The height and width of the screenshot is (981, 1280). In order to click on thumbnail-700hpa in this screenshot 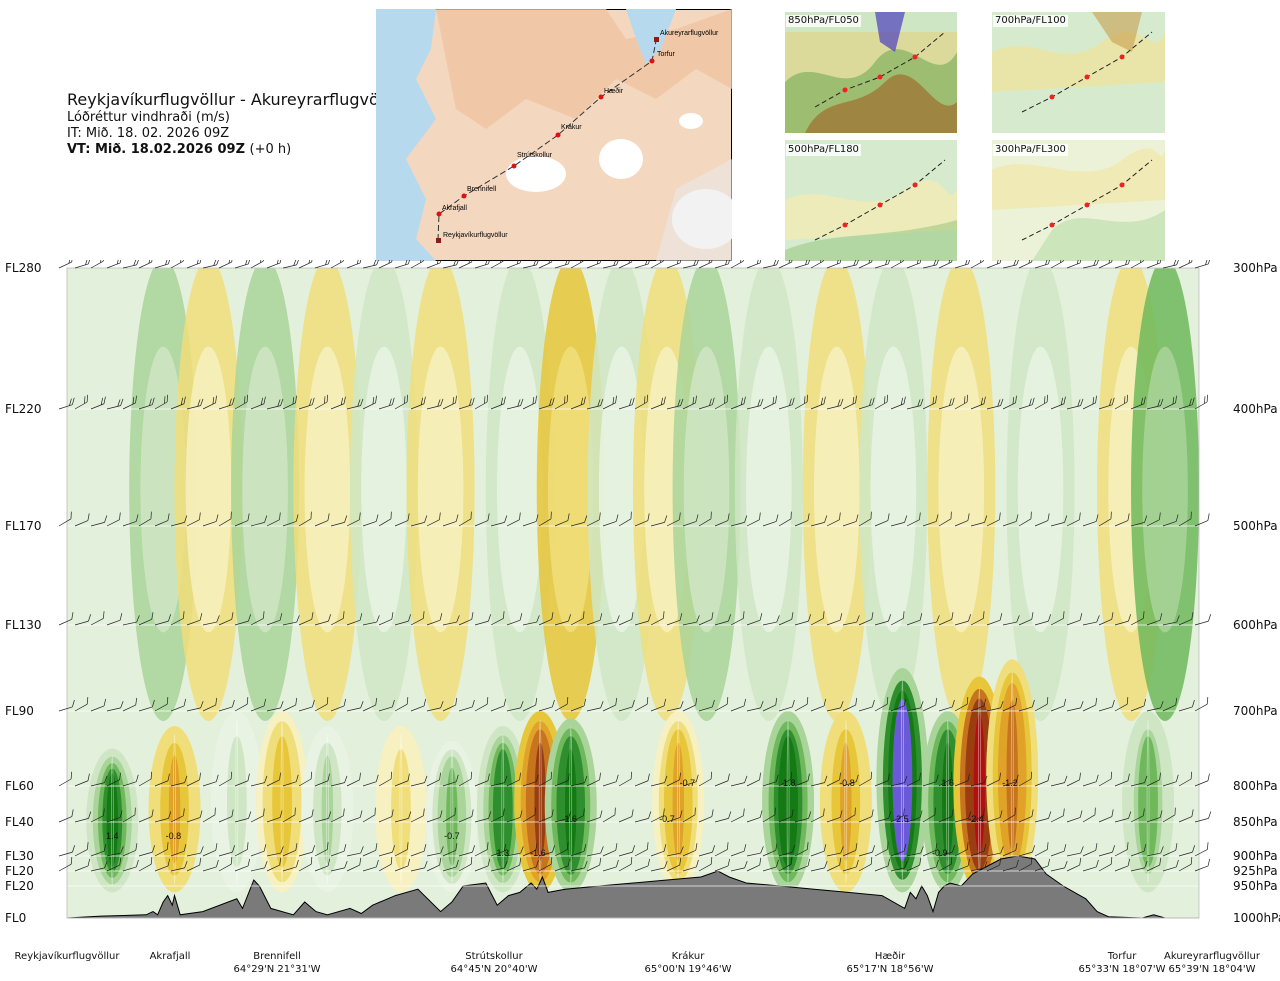, I will do `click(1078, 72)`.